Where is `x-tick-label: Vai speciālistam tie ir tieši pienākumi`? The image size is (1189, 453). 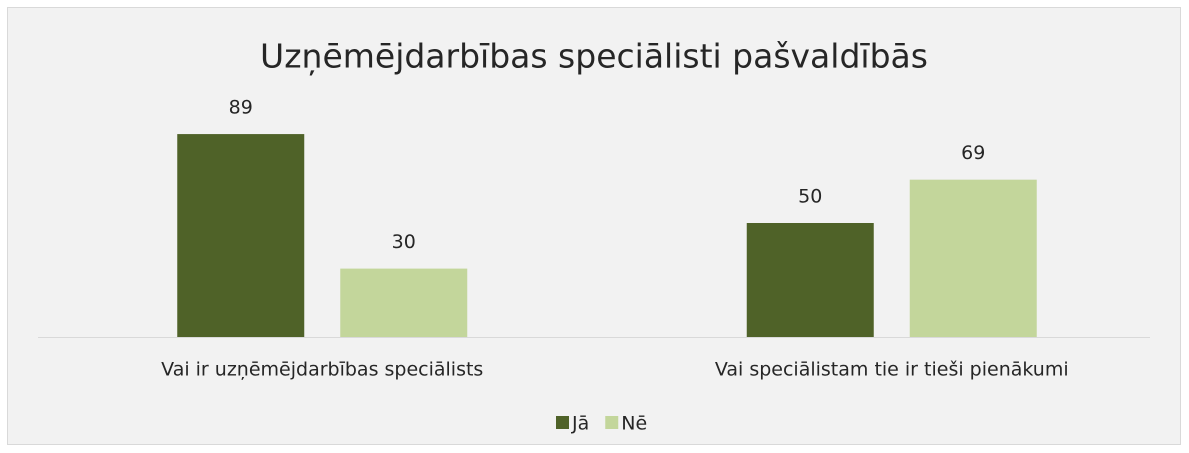 x-tick-label: Vai speciālistam tie ir tieši pienākumi is located at coordinates (892, 370).